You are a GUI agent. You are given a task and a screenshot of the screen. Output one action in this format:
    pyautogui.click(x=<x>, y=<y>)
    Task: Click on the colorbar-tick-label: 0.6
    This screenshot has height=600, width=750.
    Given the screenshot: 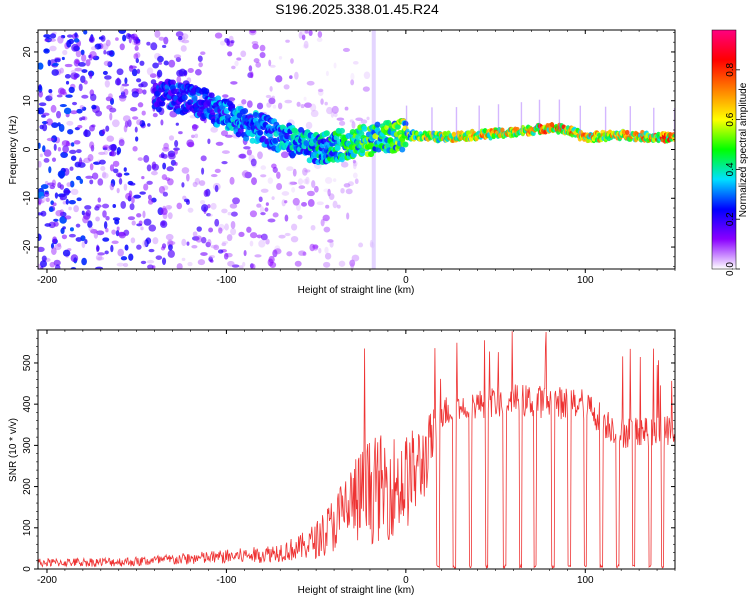 What is the action you would take?
    pyautogui.click(x=730, y=119)
    